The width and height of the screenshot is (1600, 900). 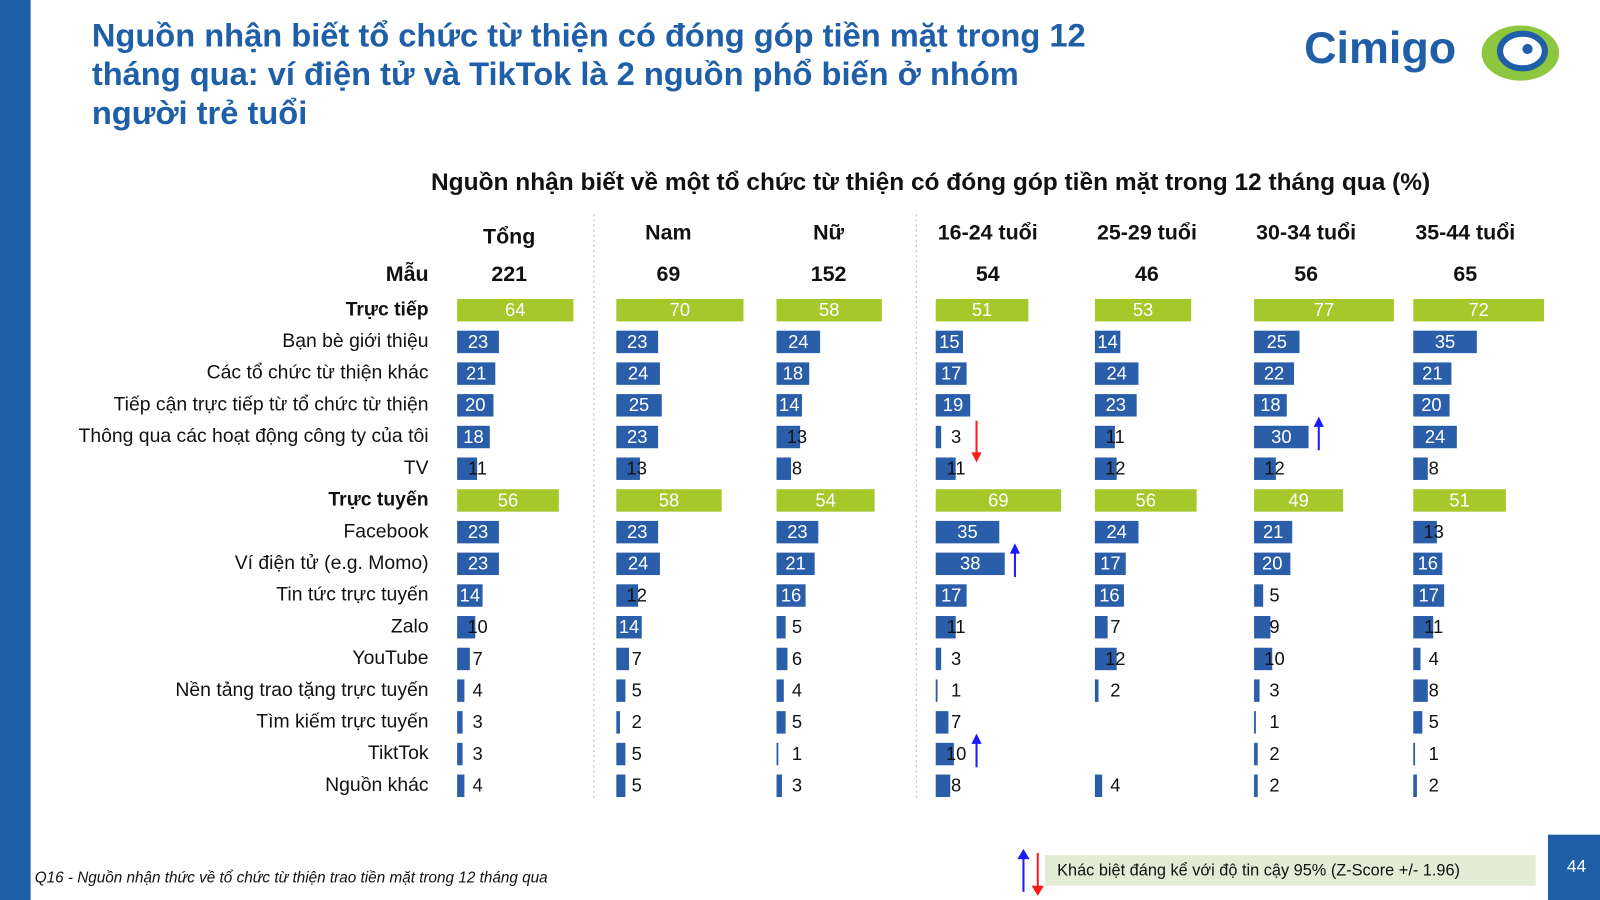 What do you see at coordinates (797, 658) in the screenshot?
I see `value-label: 6` at bounding box center [797, 658].